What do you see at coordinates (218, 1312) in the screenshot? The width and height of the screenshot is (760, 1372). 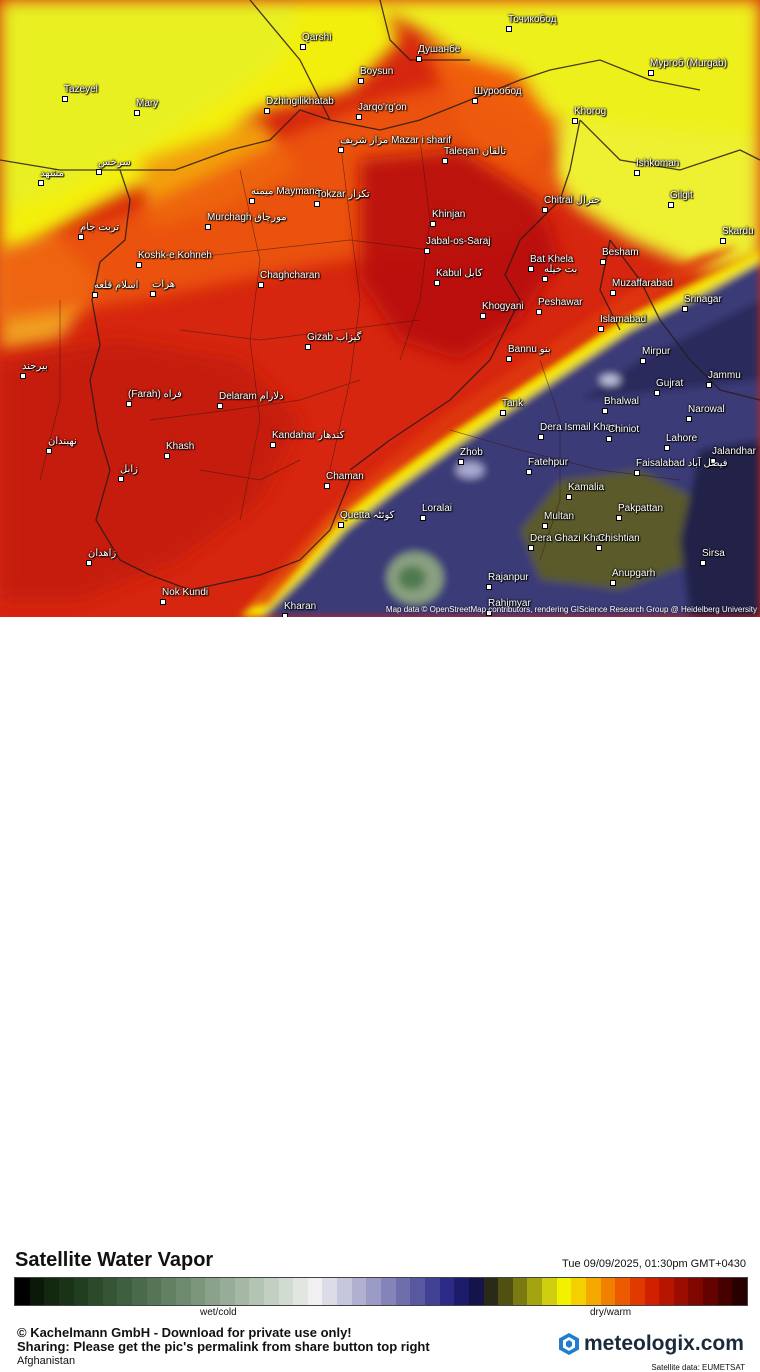 I see `scale-label-wet: wet/cold` at bounding box center [218, 1312].